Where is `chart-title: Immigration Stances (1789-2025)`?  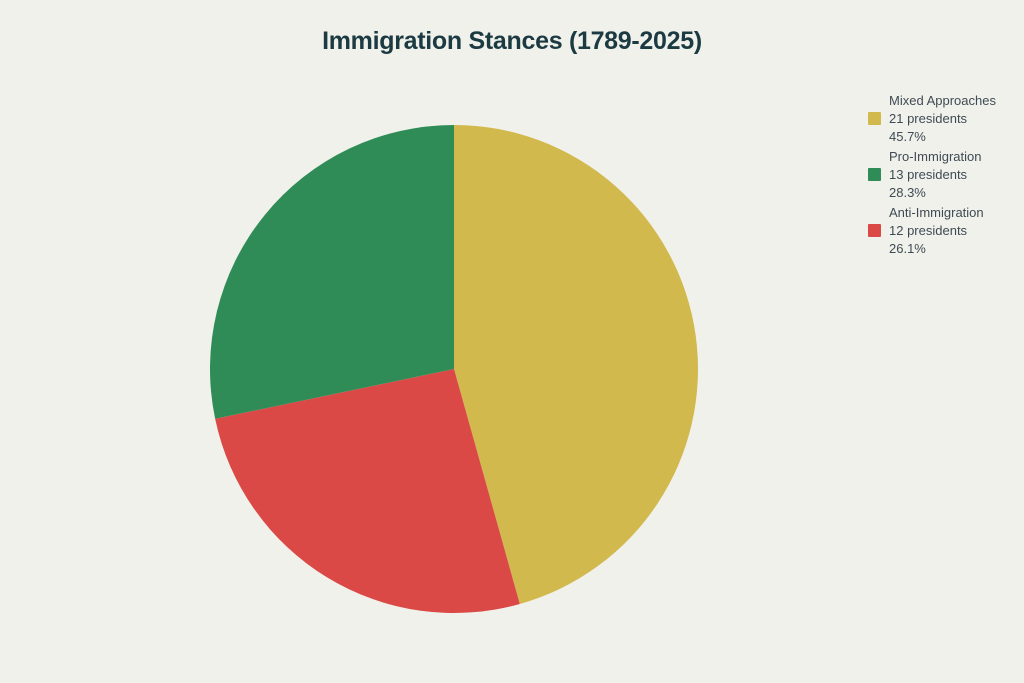 chart-title: Immigration Stances (1789-2025) is located at coordinates (512, 41).